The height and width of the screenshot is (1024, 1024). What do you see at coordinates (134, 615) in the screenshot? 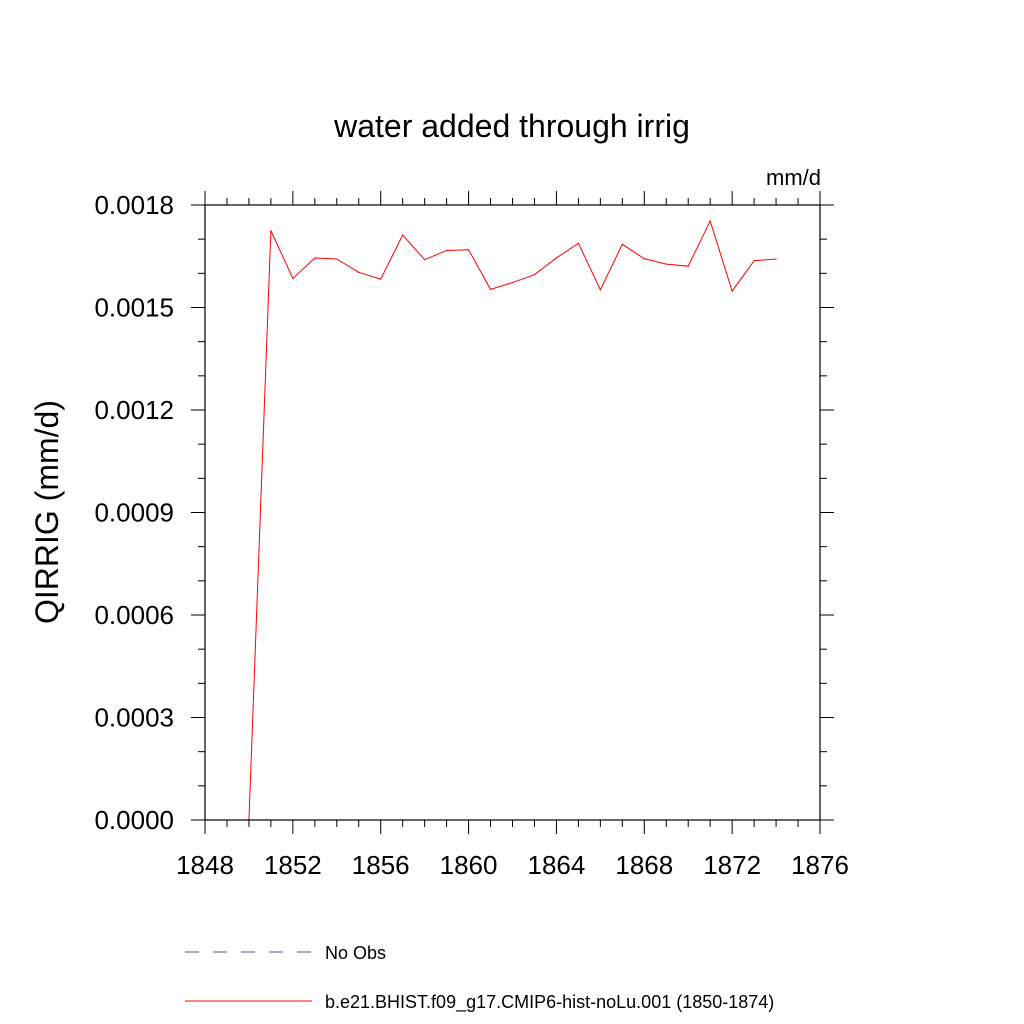
I see `y-tick-label: 0.0006` at bounding box center [134, 615].